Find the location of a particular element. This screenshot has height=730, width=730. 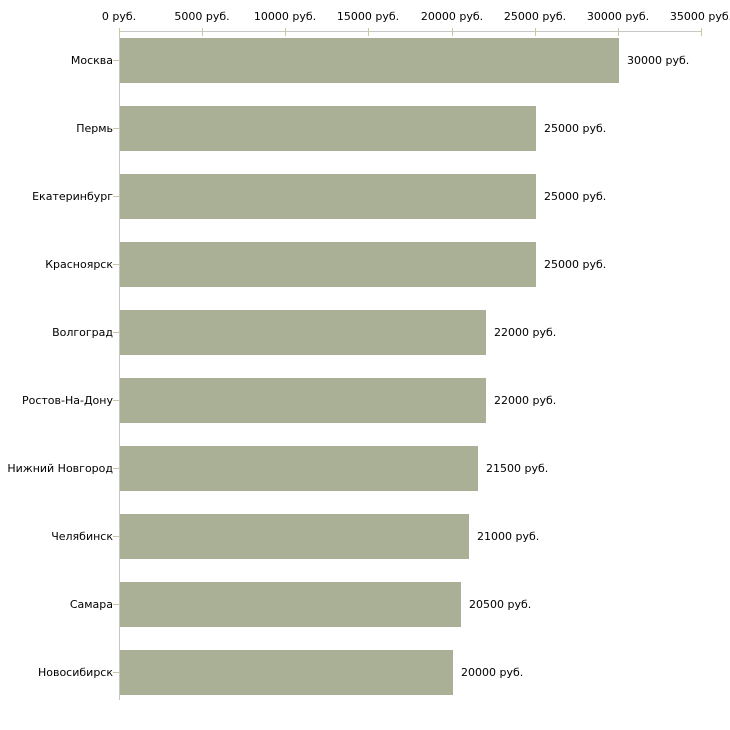

x-axis-line is located at coordinates (410, 31).